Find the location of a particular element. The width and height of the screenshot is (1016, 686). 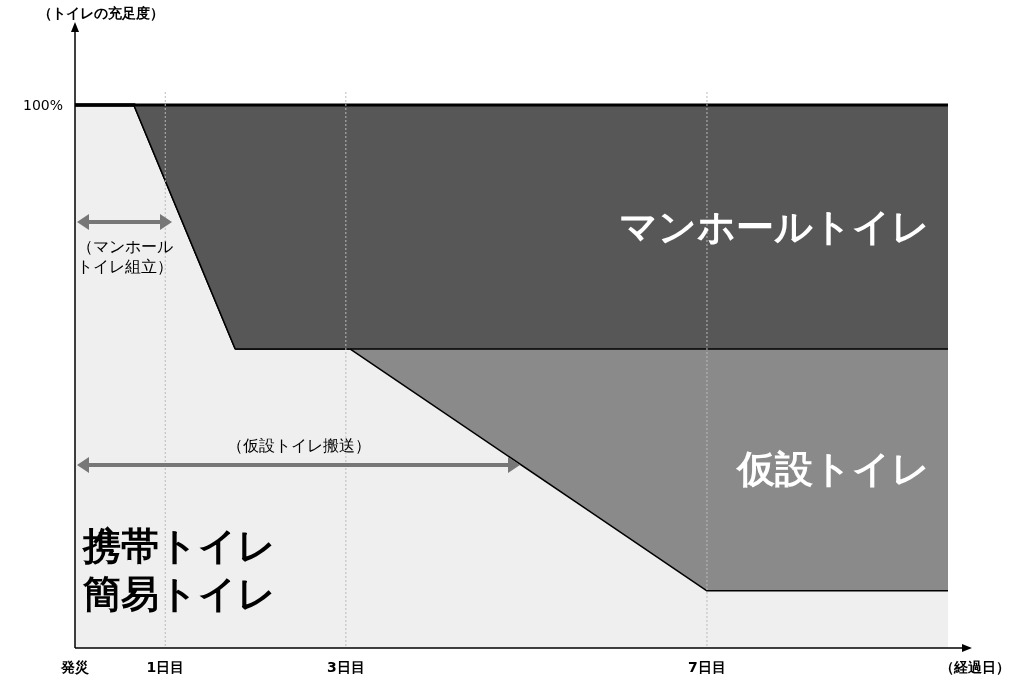

series-label: 仮設トイレ is located at coordinates (832, 469).